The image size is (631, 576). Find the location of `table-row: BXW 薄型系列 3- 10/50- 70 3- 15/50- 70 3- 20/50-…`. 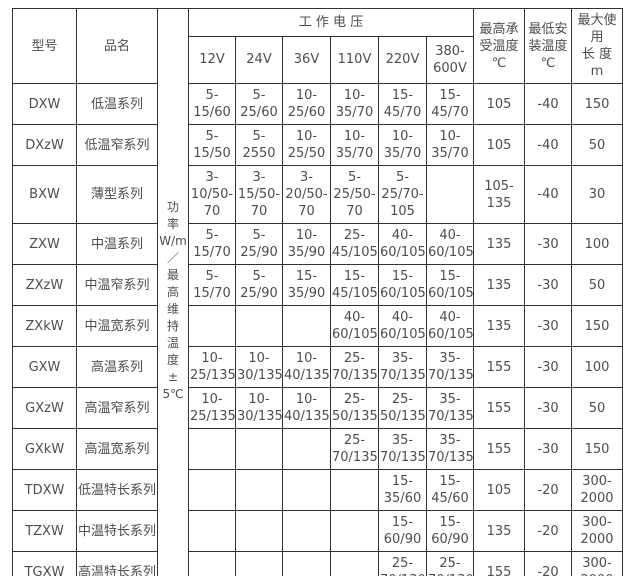

table-row: BXW 薄型系列 3- 10/50- 70 3- 15/50- 70 3- 20/50-… is located at coordinates (317, 194).